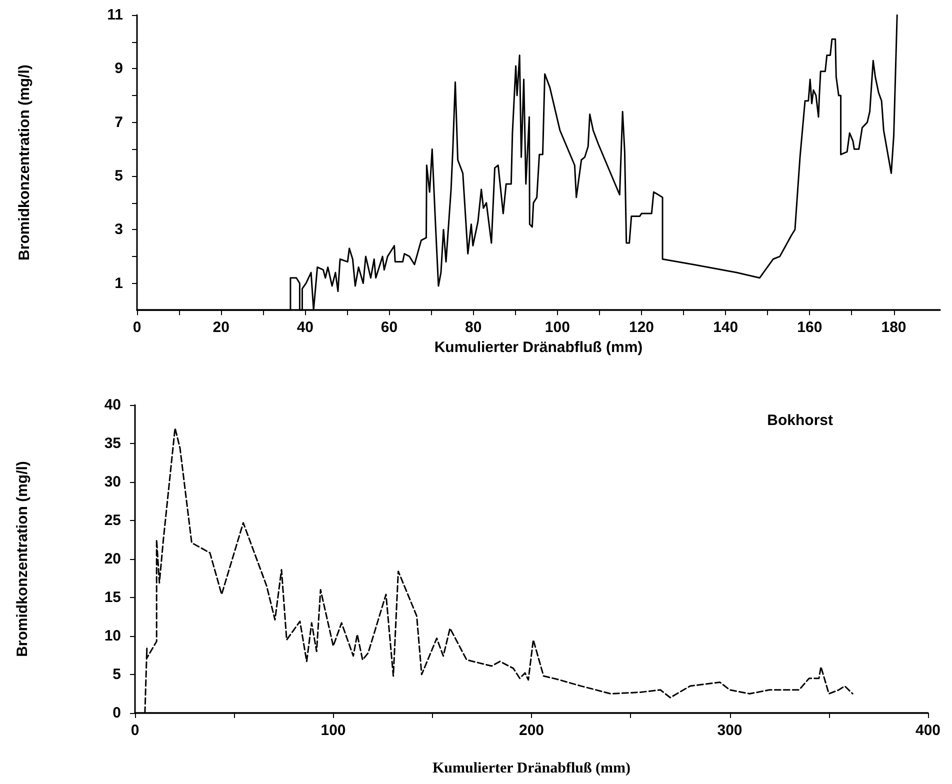  I want to click on y-tick-label: 3, so click(118, 229).